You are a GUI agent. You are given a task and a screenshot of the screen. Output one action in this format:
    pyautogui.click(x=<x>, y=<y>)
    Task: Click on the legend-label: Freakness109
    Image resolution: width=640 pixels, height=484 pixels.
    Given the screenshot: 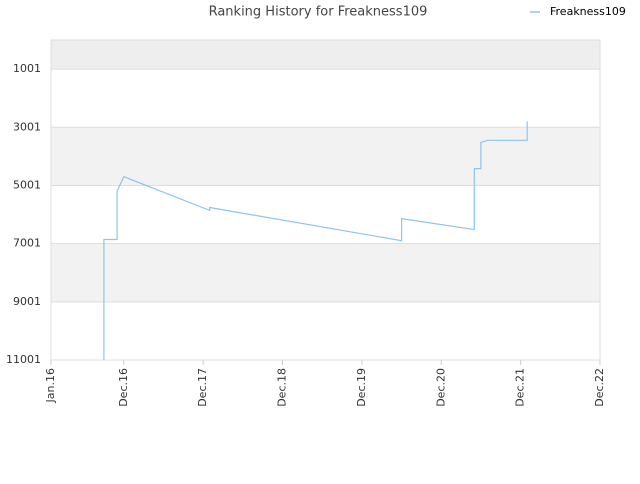 What is the action you would take?
    pyautogui.click(x=588, y=11)
    